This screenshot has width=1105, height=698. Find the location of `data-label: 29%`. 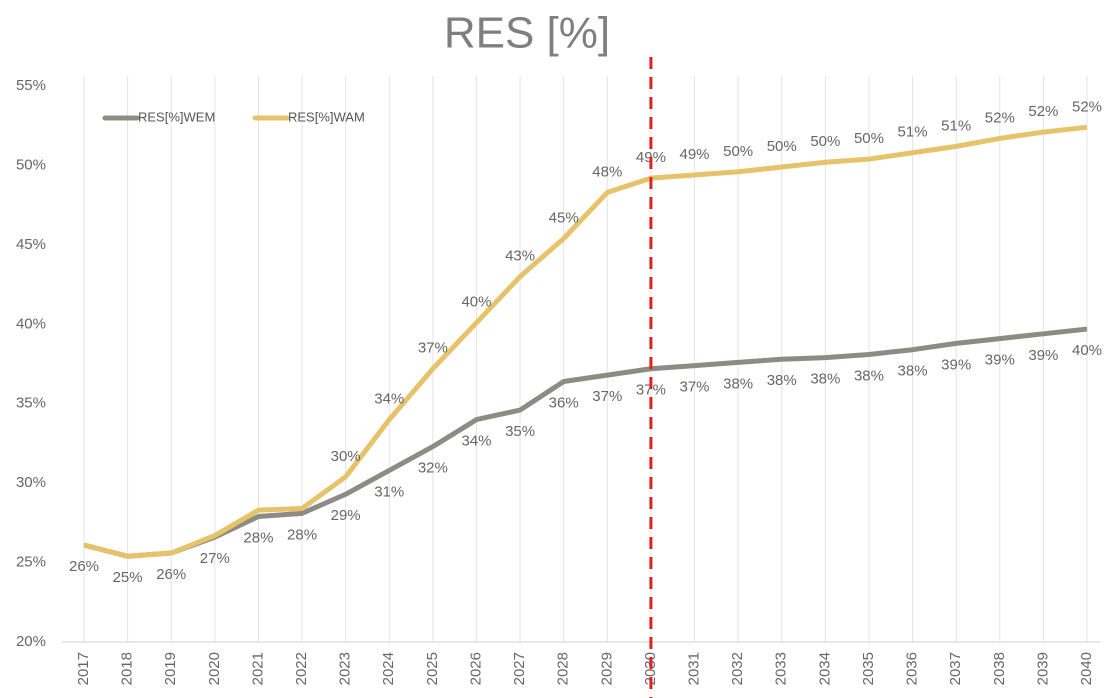

data-label: 29% is located at coordinates (346, 515).